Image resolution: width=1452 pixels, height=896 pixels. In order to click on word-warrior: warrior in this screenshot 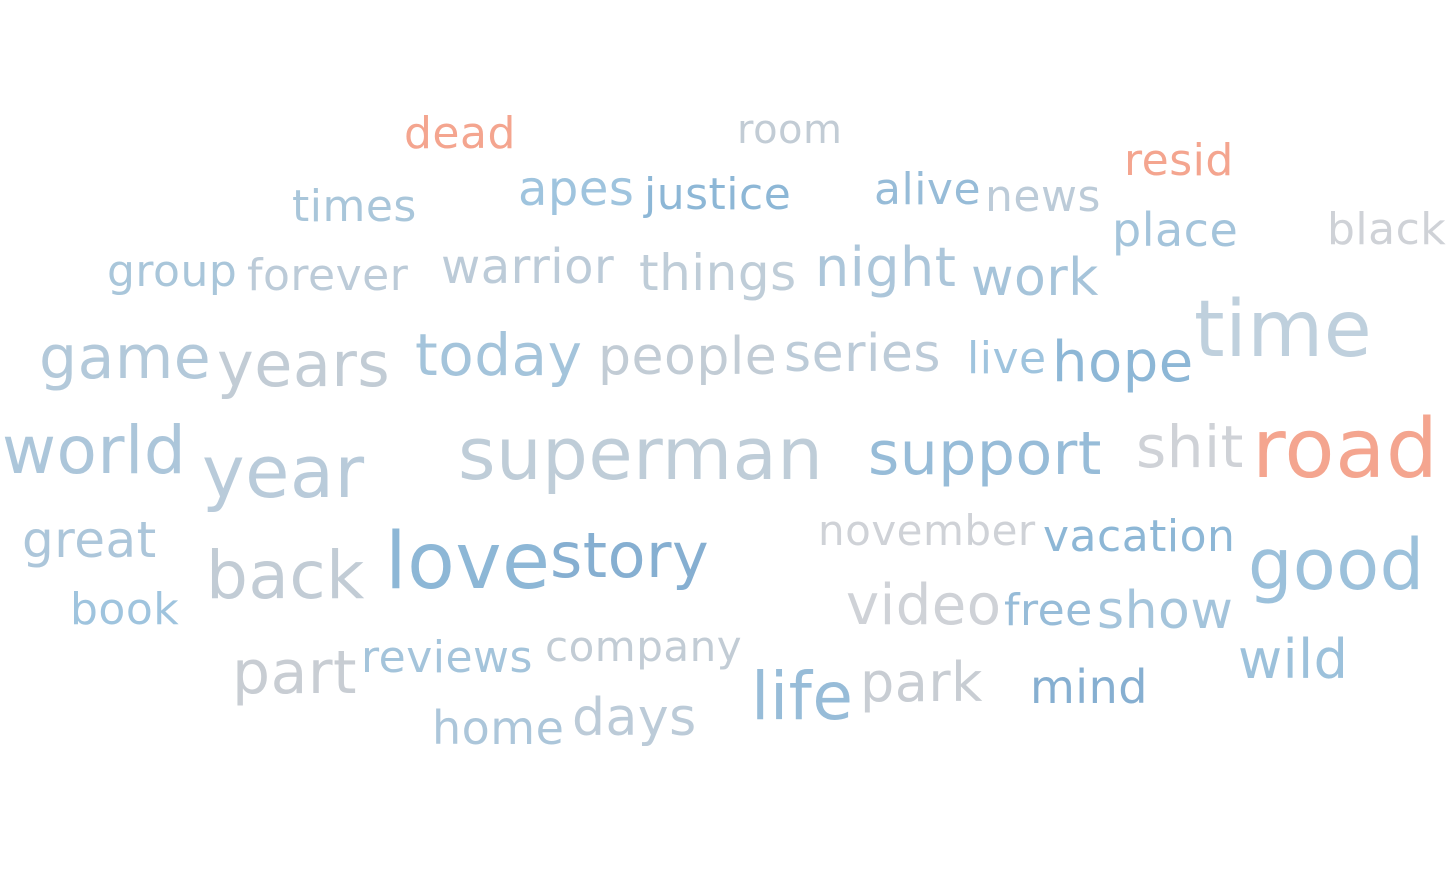, I will do `click(528, 267)`.